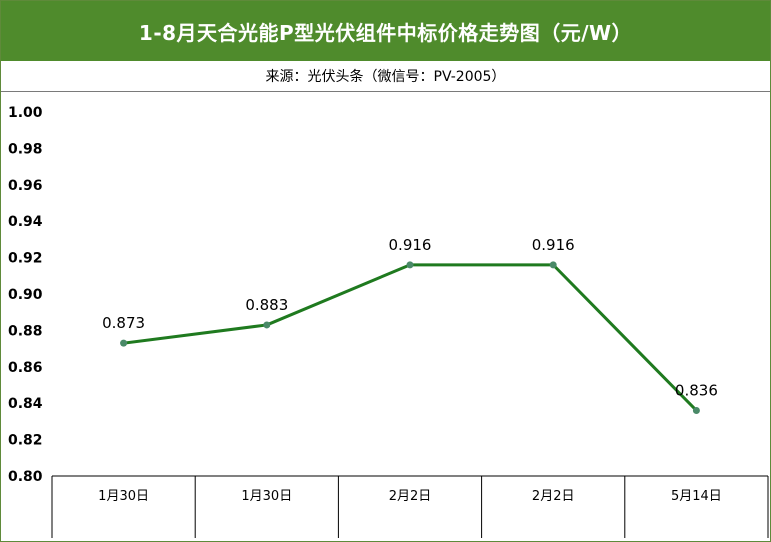 This screenshot has height=542, width=771. I want to click on y-tick-label: 0.88, so click(25, 331).